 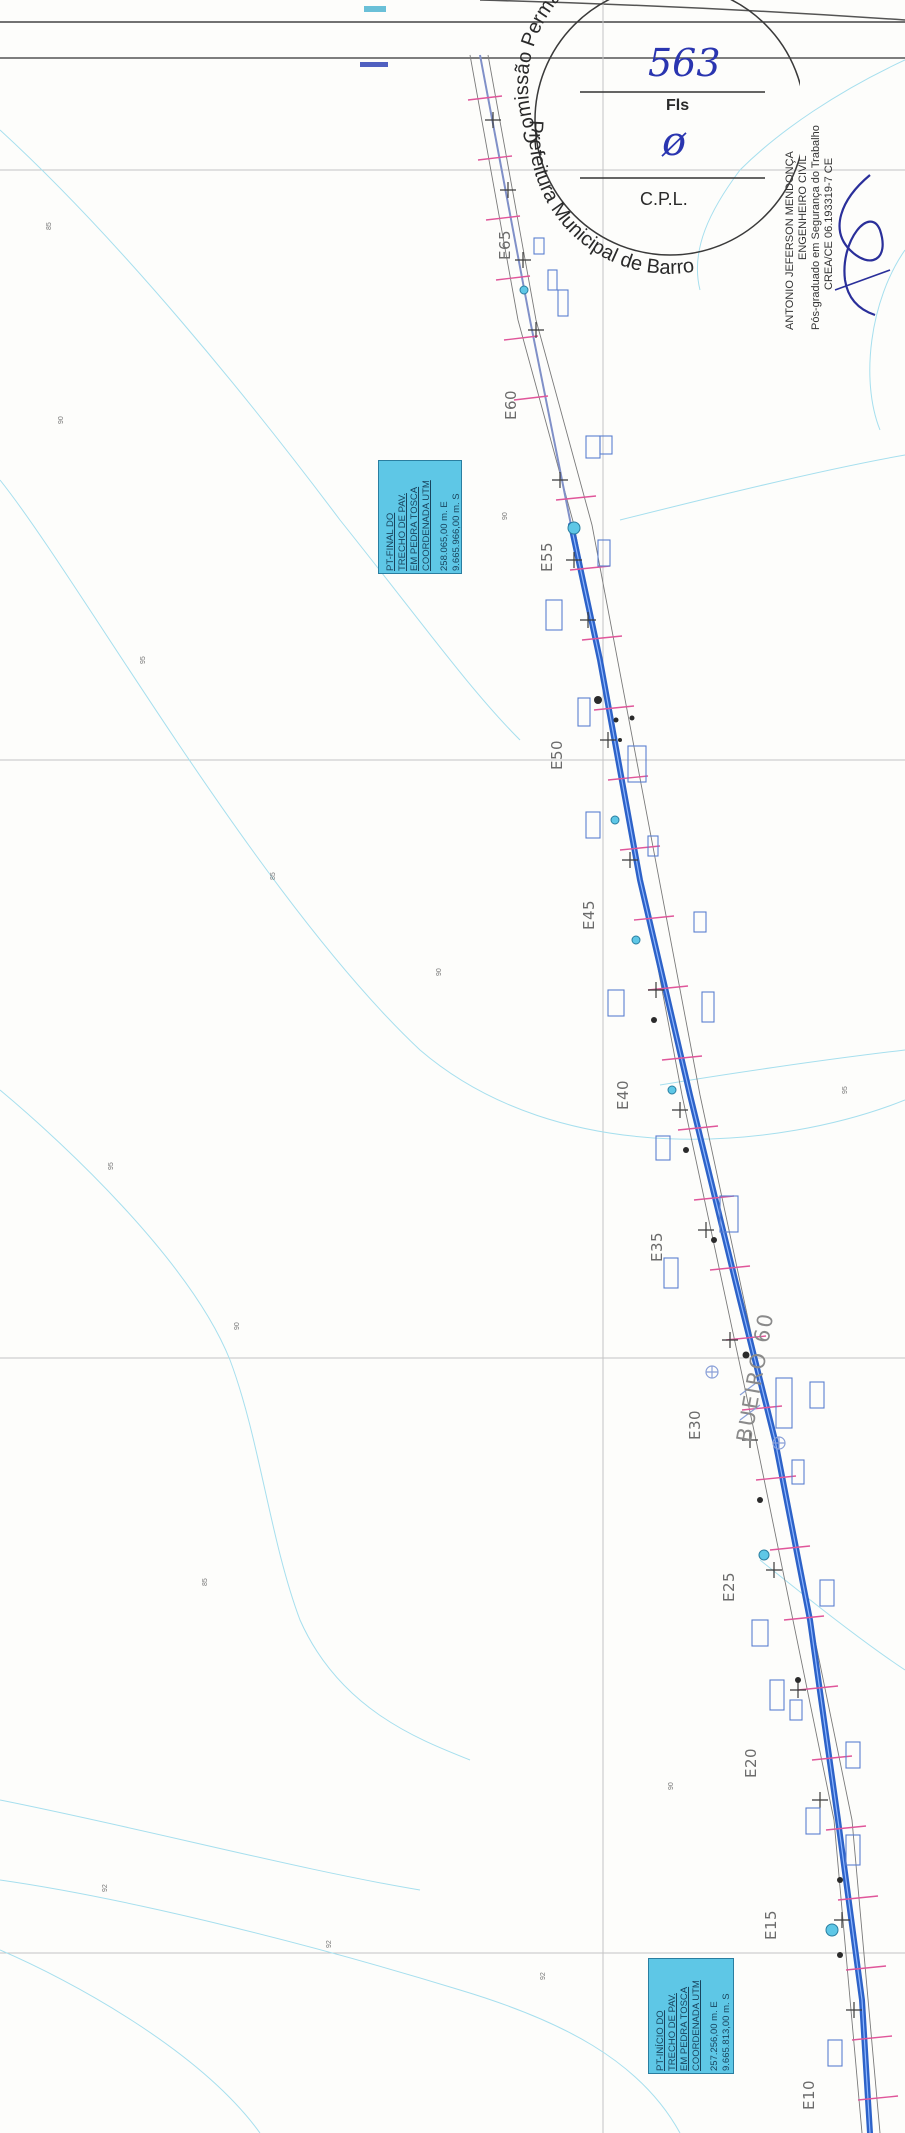 What do you see at coordinates (426, 525) in the screenshot?
I see `end-point-line-4: COORDENADA UTM` at bounding box center [426, 525].